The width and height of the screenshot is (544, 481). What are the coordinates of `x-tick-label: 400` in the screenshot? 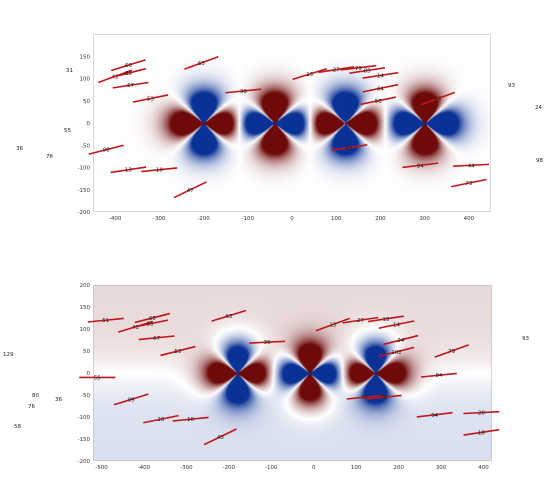 It's located at (469, 219).